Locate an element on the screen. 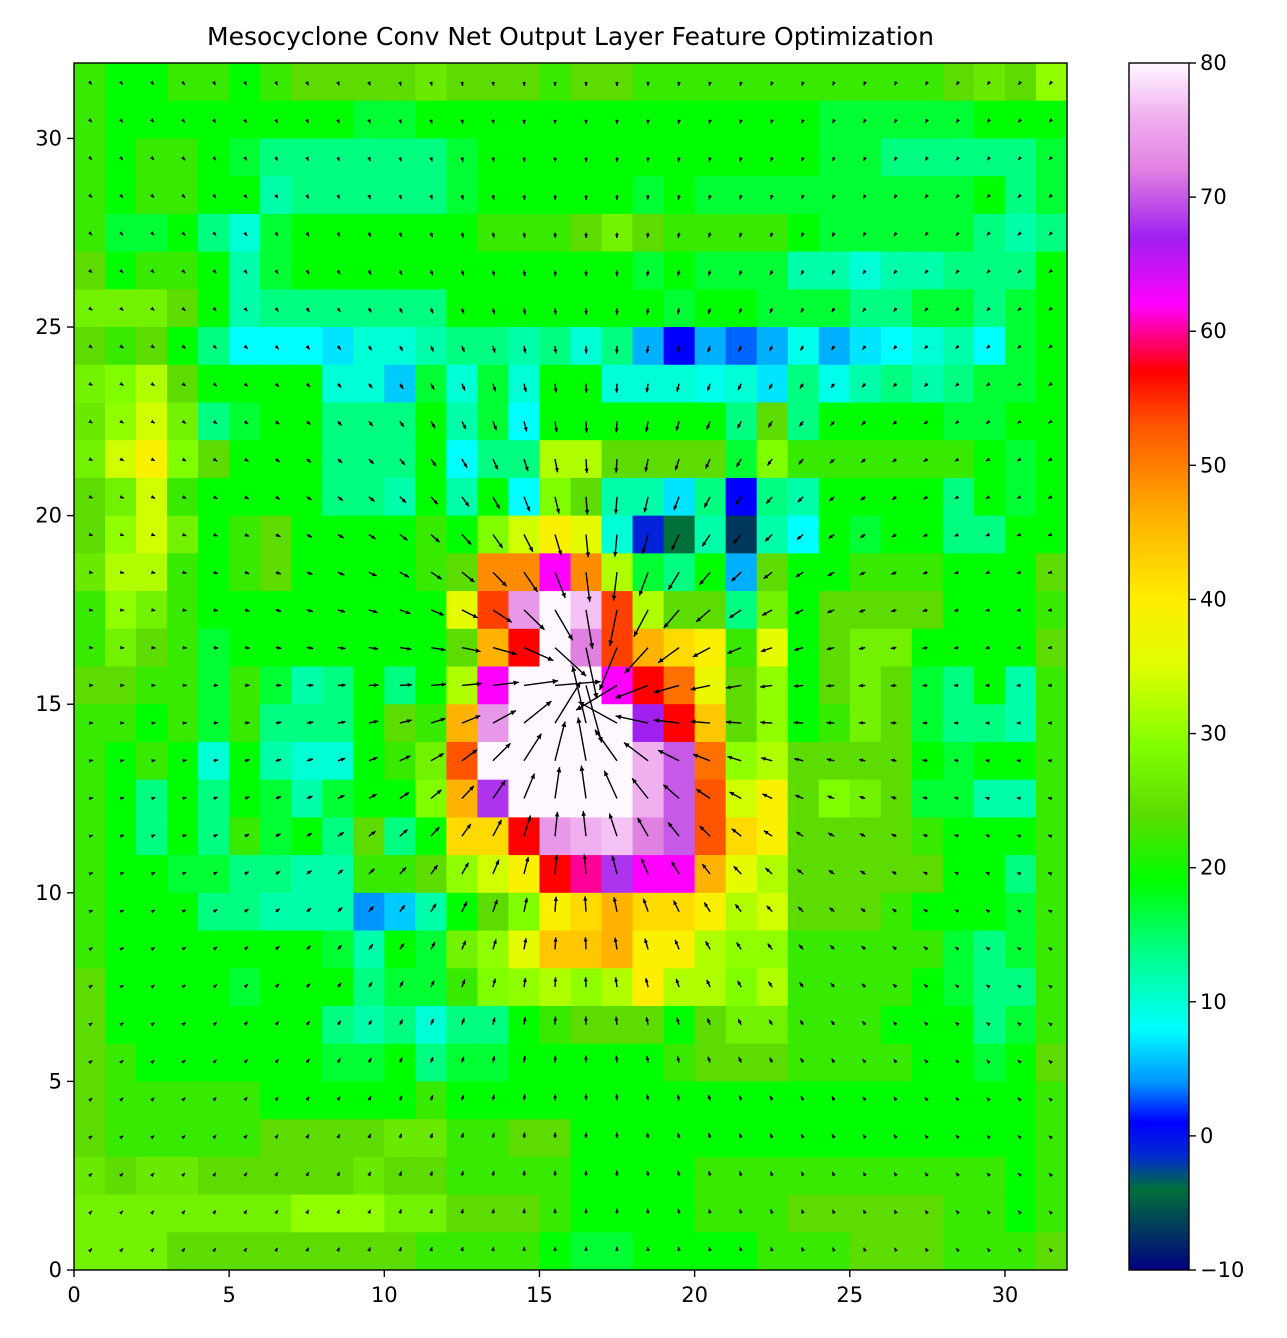 The height and width of the screenshot is (1338, 1287). x-axis: 0 5 10 15 20 25 30 is located at coordinates (542, 1288).